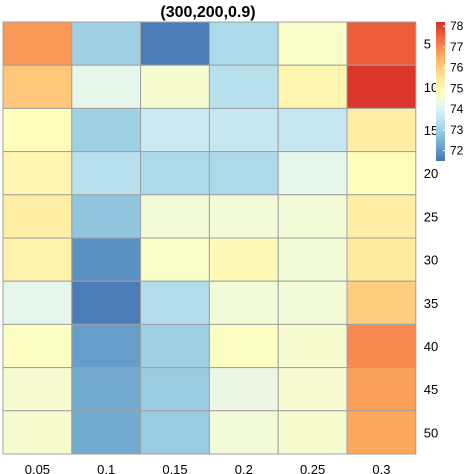  I want to click on row-label: 45, so click(431, 389).